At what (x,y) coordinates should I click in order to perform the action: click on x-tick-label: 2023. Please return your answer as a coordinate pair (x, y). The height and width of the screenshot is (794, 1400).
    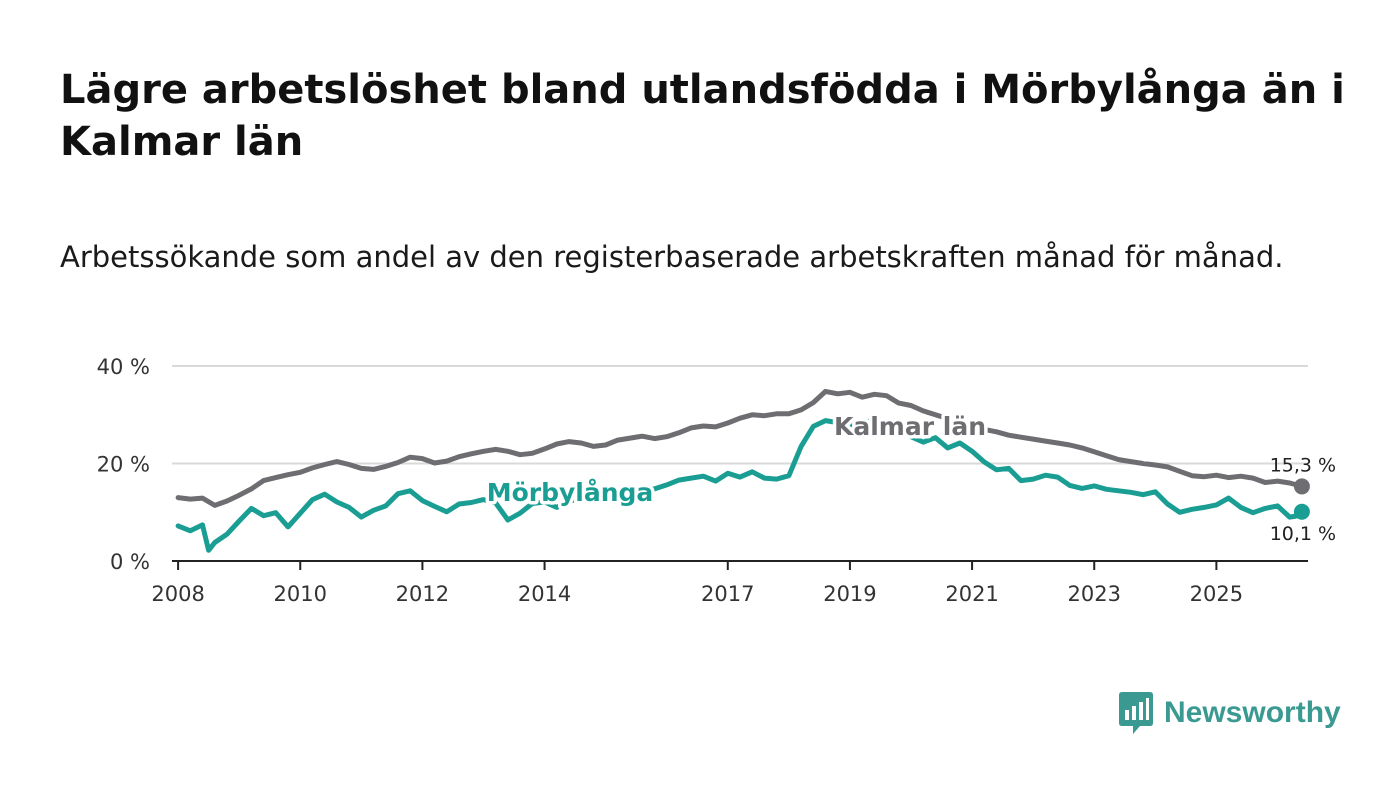
    Looking at the image, I should click on (1094, 594).